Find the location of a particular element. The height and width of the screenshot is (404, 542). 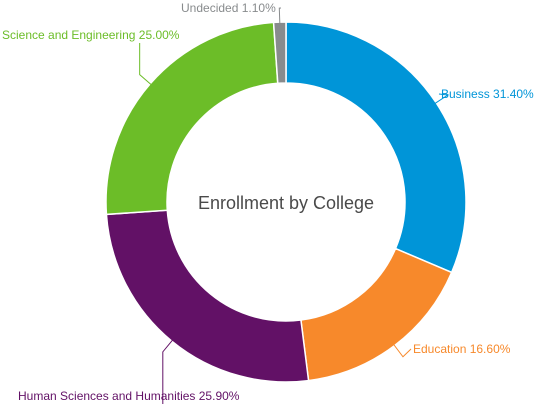

slice-label-undecided: Undecided 1.10% is located at coordinates (228, 8).